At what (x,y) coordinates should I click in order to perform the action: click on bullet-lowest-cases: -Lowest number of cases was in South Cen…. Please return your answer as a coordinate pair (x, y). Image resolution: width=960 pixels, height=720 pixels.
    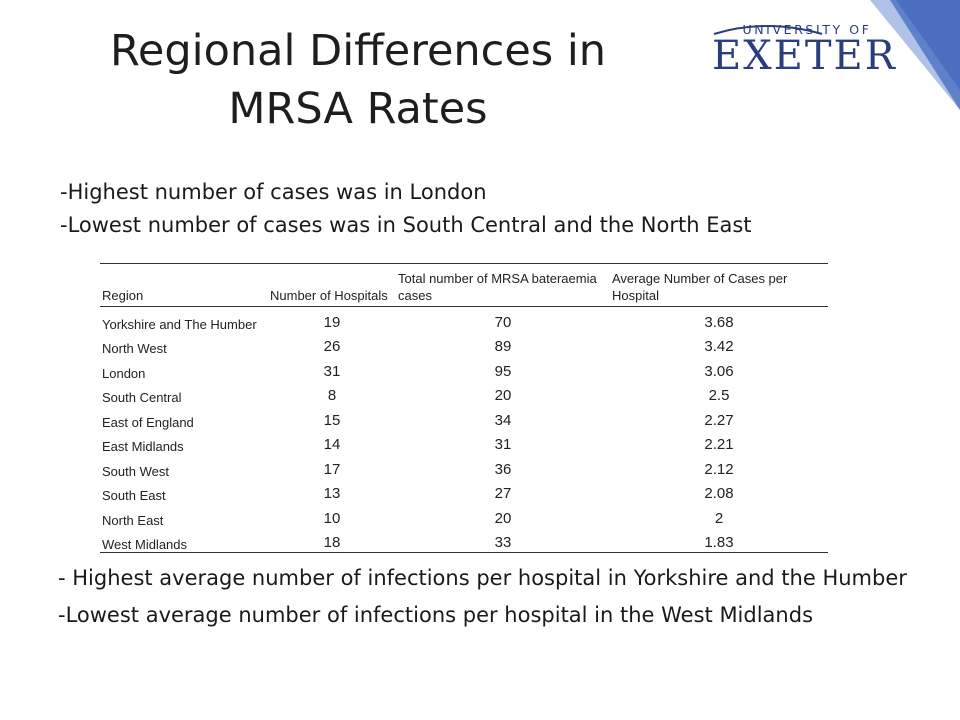
    Looking at the image, I should click on (406, 225).